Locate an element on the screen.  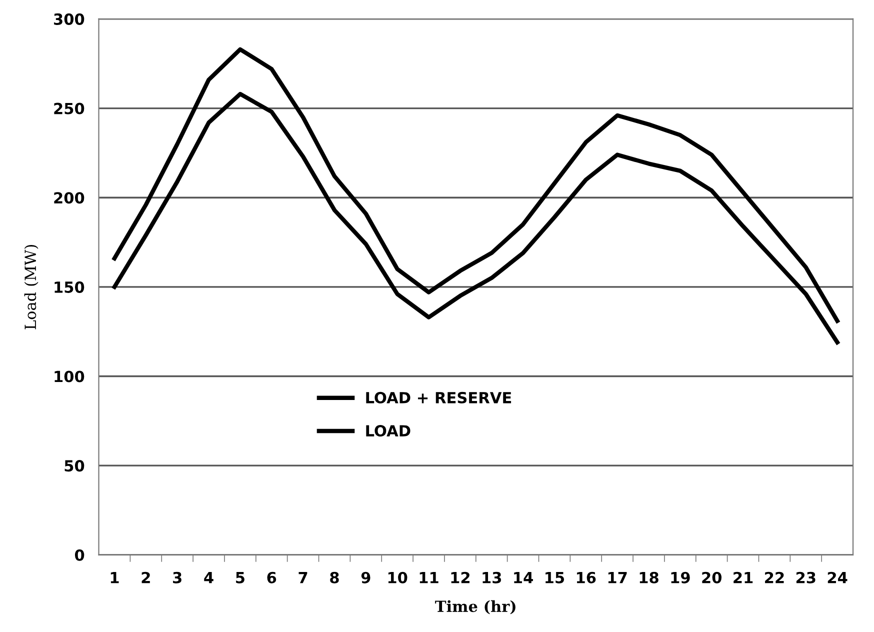
x-tick-label: 11 is located at coordinates (429, 578).